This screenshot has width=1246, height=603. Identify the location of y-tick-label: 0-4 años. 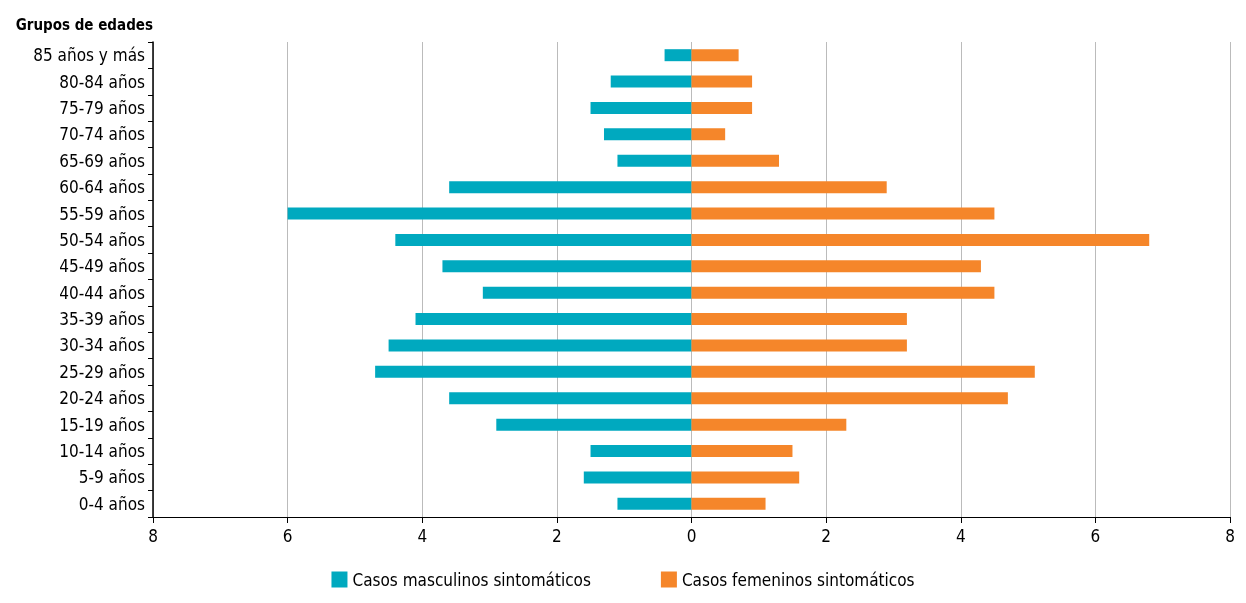
(112, 503).